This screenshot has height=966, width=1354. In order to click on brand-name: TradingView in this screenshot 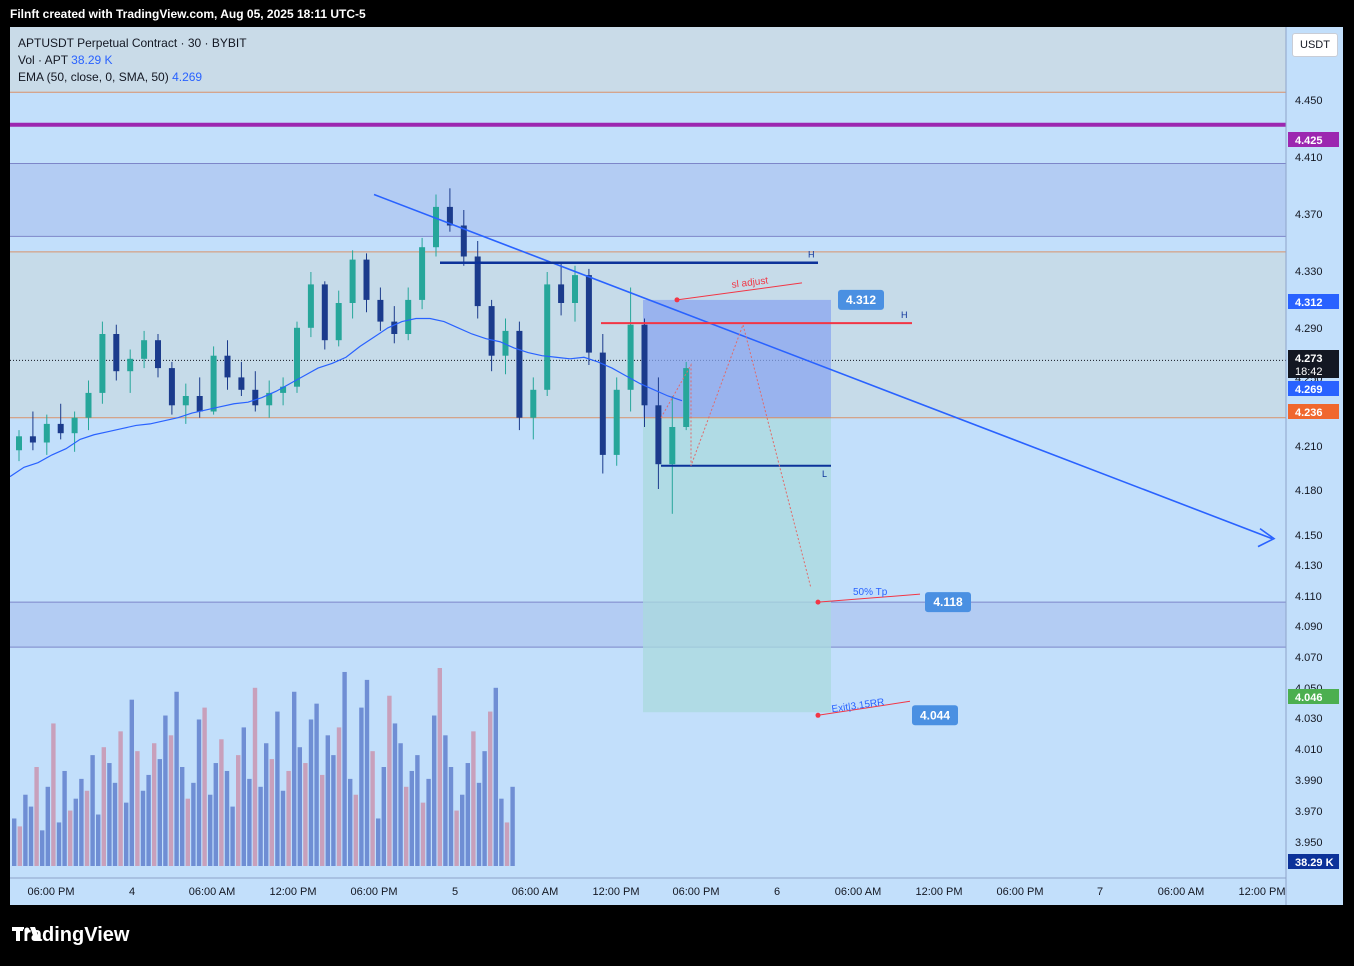, I will do `click(71, 935)`.